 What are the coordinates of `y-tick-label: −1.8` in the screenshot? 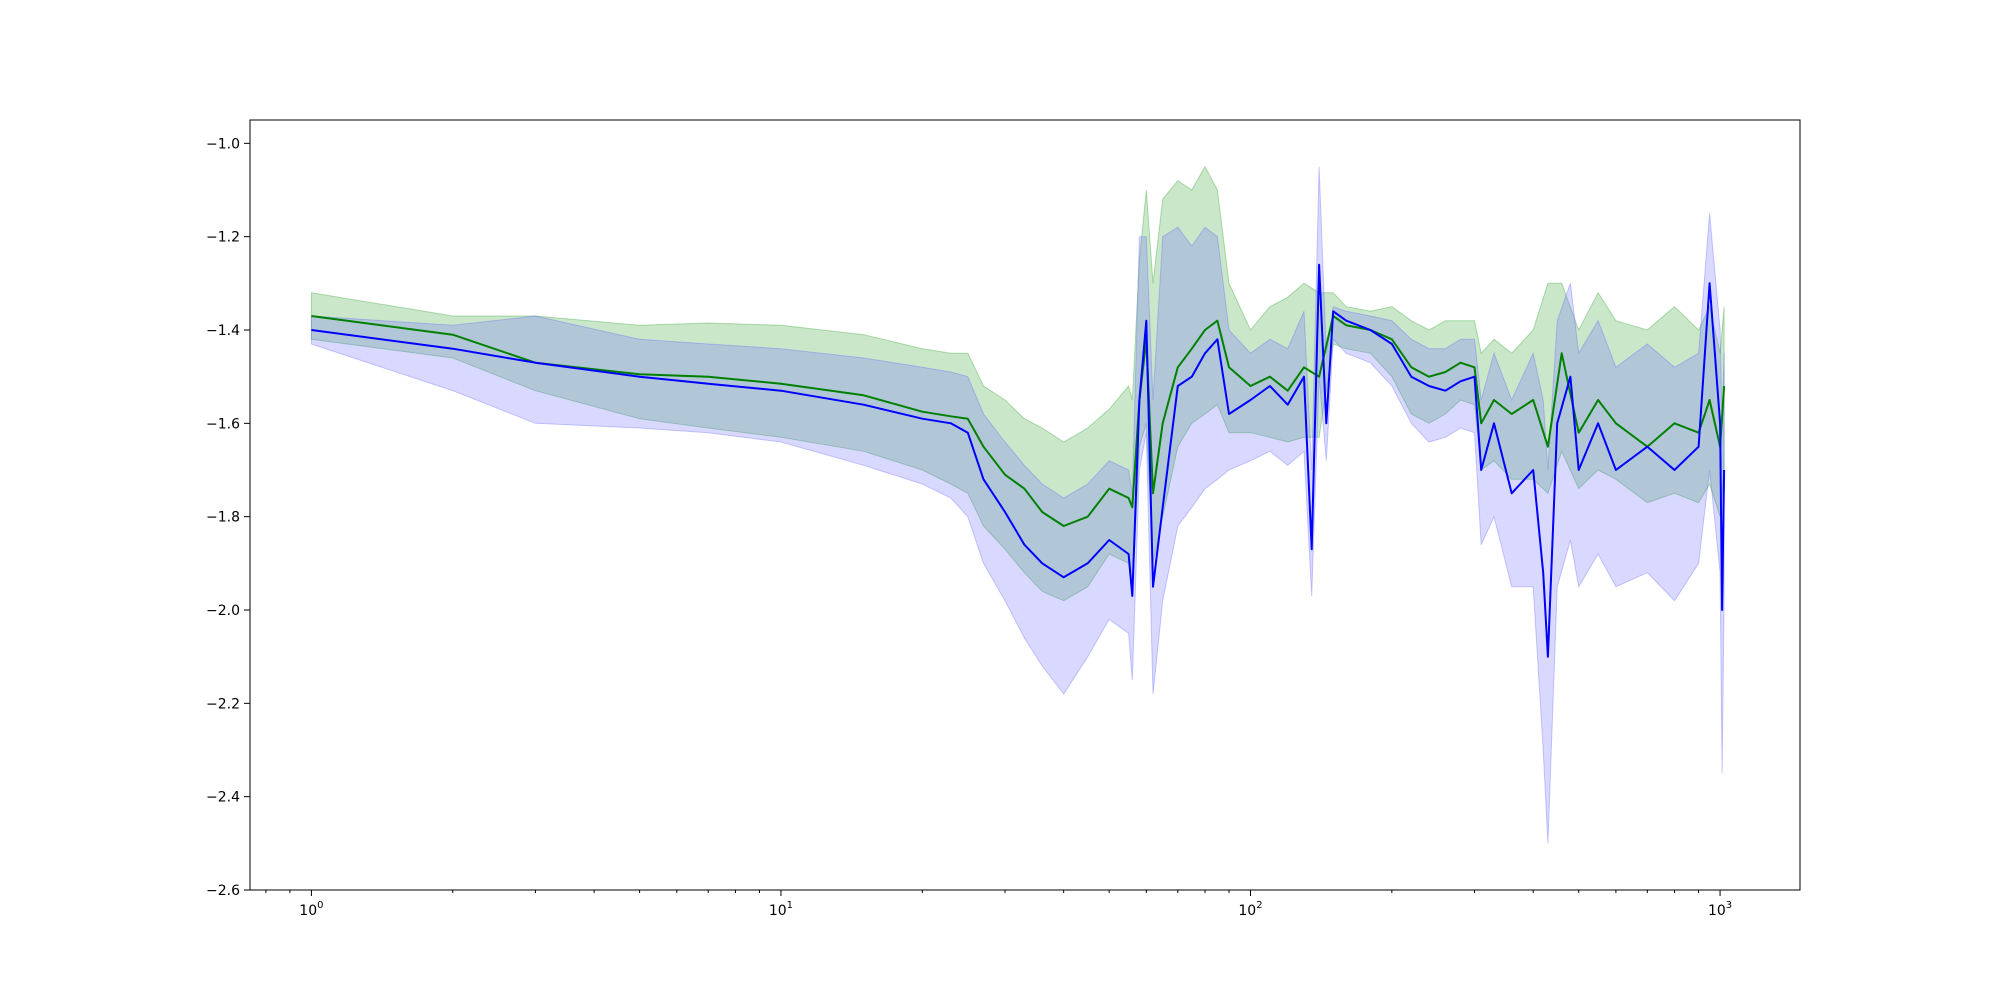 It's located at (223, 518).